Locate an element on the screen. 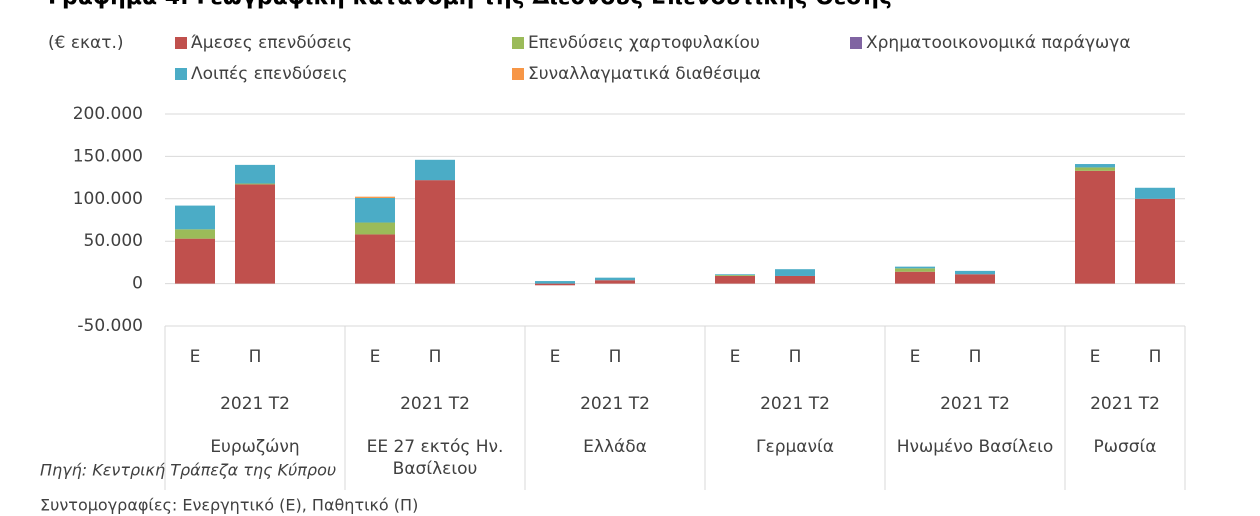  y-tick-label: 200.000 is located at coordinates (108, 114).